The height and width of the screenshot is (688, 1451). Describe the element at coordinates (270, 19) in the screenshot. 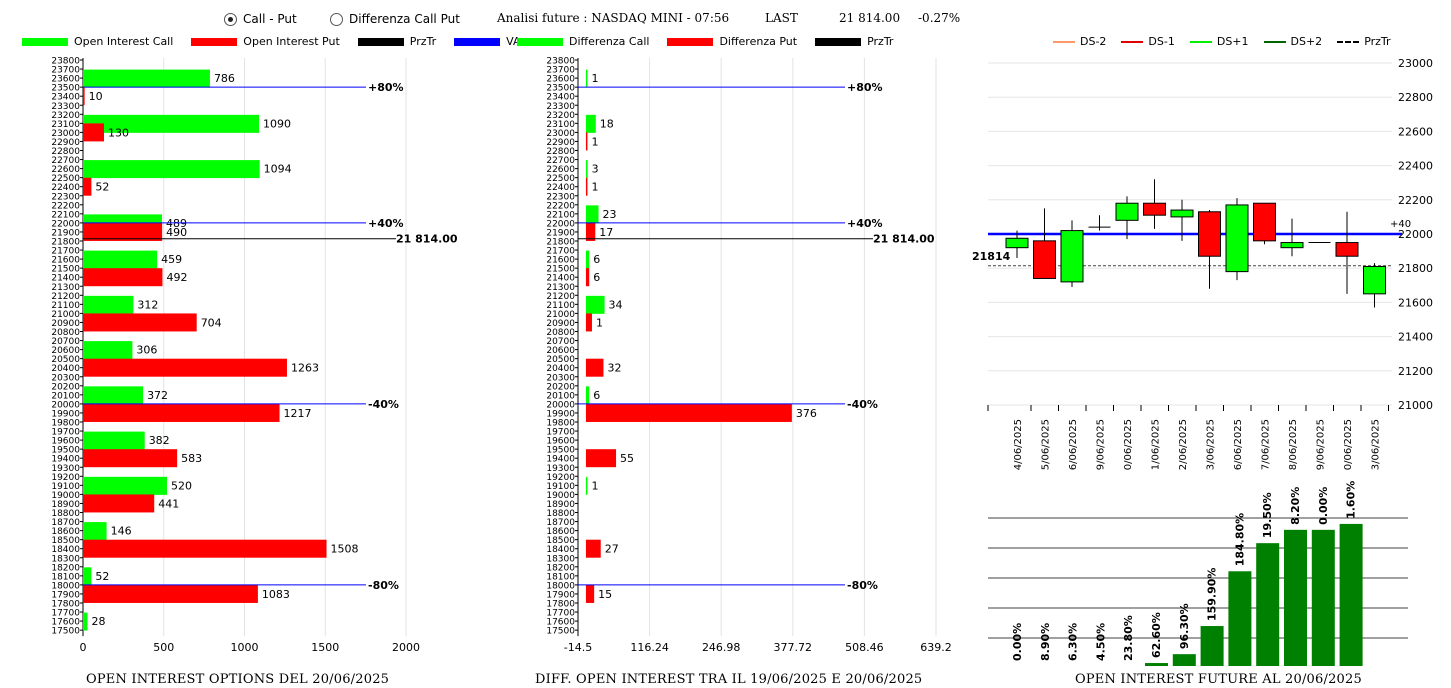

I see `radio-call-put-label: Call - Put` at that location.